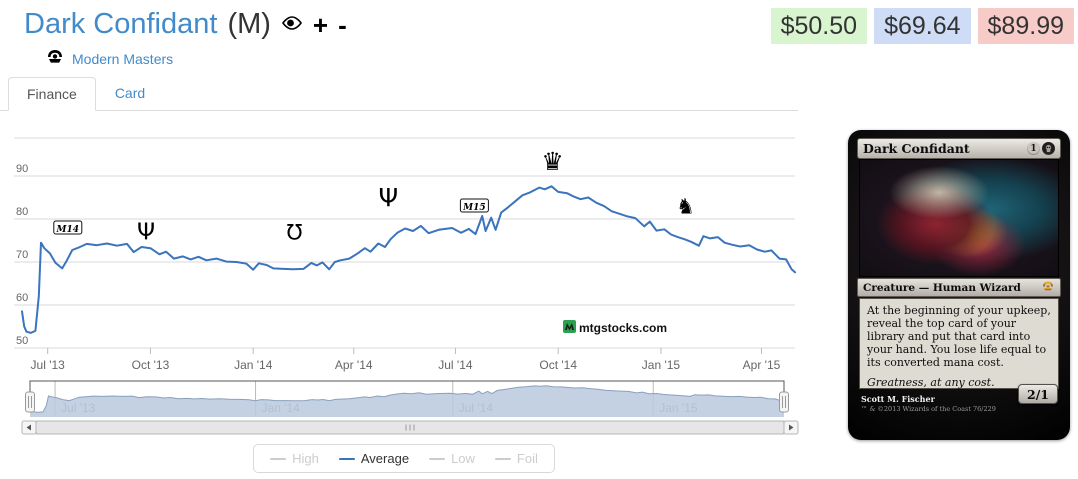  Describe the element at coordinates (959, 218) in the screenshot. I see `card-art` at that location.